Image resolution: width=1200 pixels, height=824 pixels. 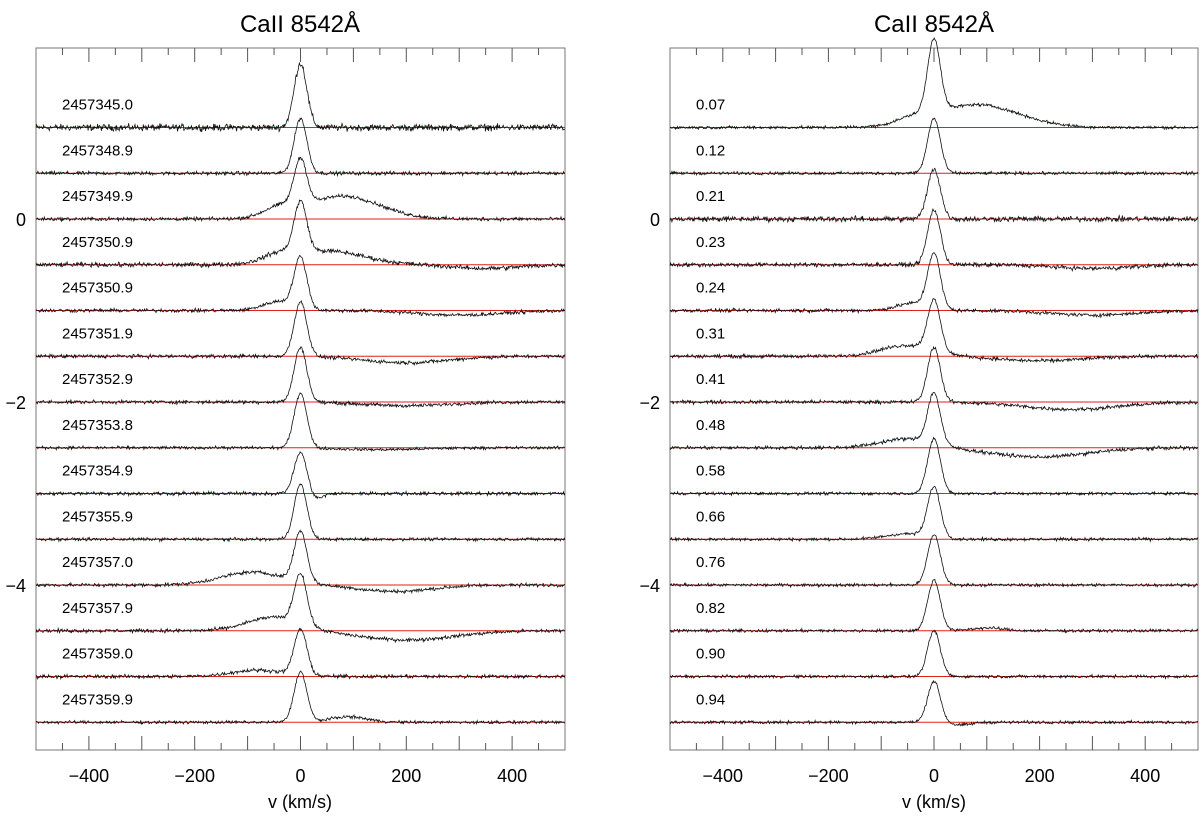 What do you see at coordinates (710, 150) in the screenshot?
I see `spectrum-label: 0.12` at bounding box center [710, 150].